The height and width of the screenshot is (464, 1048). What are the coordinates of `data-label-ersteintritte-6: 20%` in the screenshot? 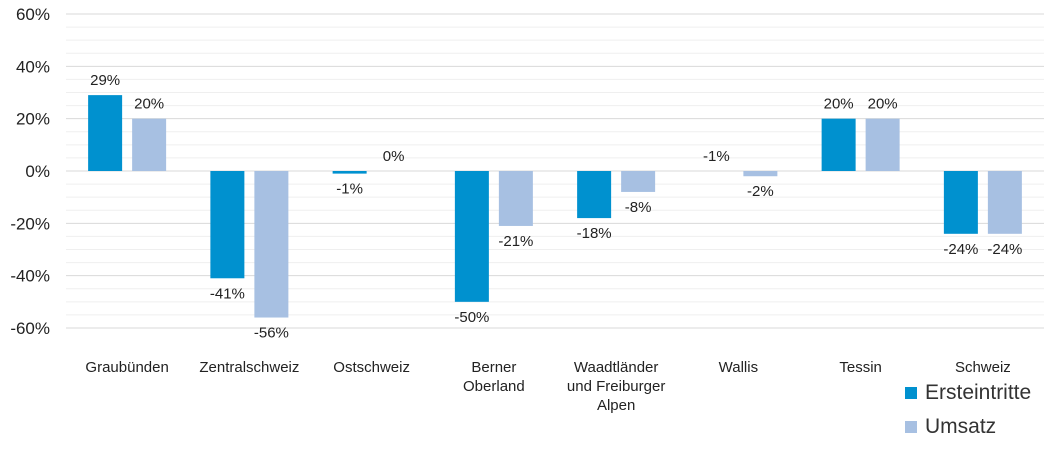 It's located at (839, 104).